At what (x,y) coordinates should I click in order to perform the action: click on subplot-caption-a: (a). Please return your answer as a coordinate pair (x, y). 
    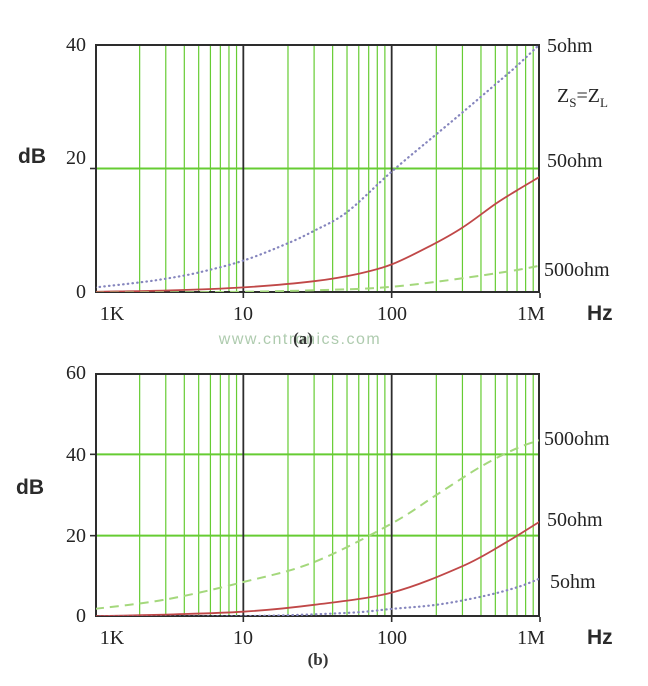
    Looking at the image, I should click on (303, 338).